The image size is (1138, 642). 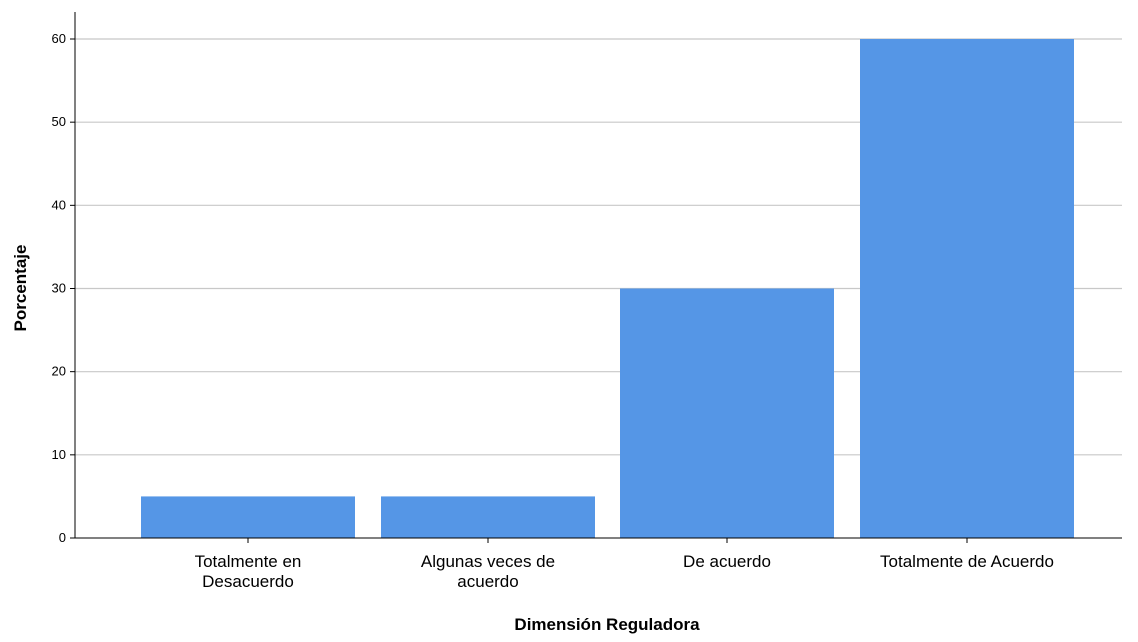 What do you see at coordinates (967, 561) in the screenshot?
I see `x-tick-label-3: Totalmente de Acuerdo` at bounding box center [967, 561].